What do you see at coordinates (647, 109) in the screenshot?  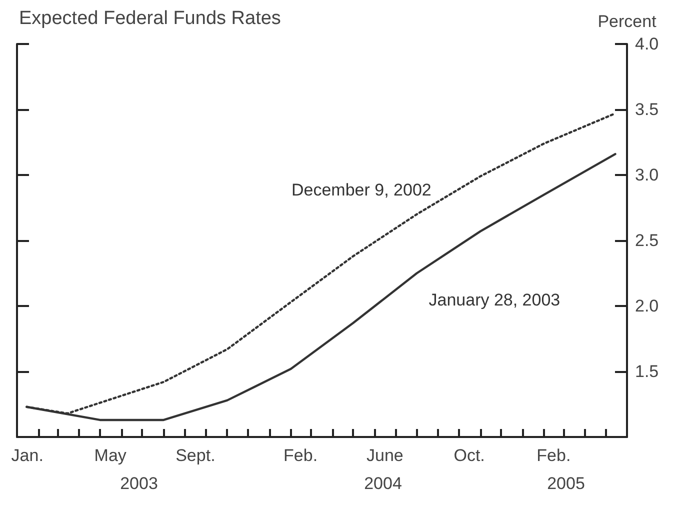 I see `y-tick-label: 3.5` at bounding box center [647, 109].